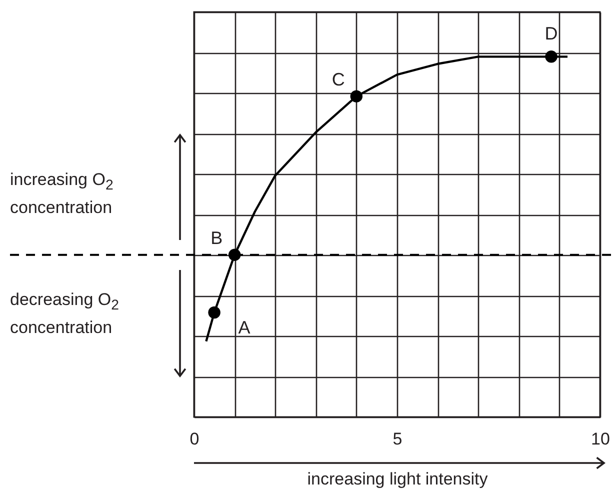  What do you see at coordinates (551, 34) in the screenshot?
I see `annotation: D` at bounding box center [551, 34].